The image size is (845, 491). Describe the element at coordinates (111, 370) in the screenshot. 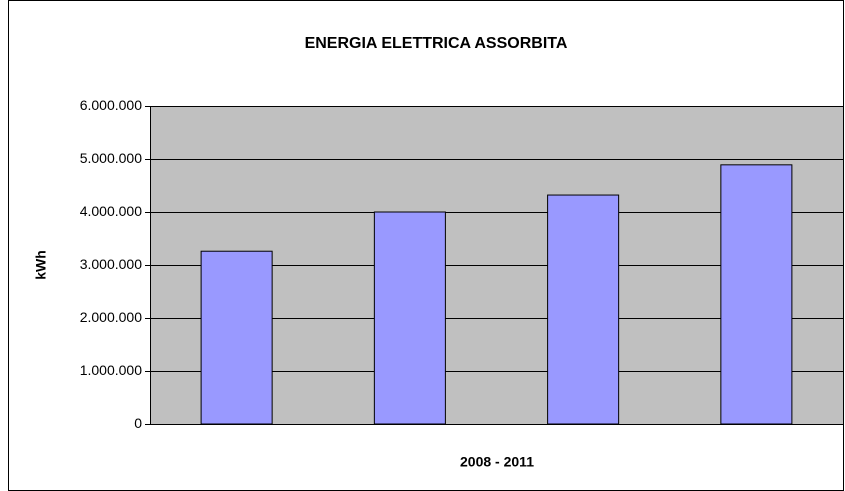

I see `y-tick-label: 1.000.000` at that location.